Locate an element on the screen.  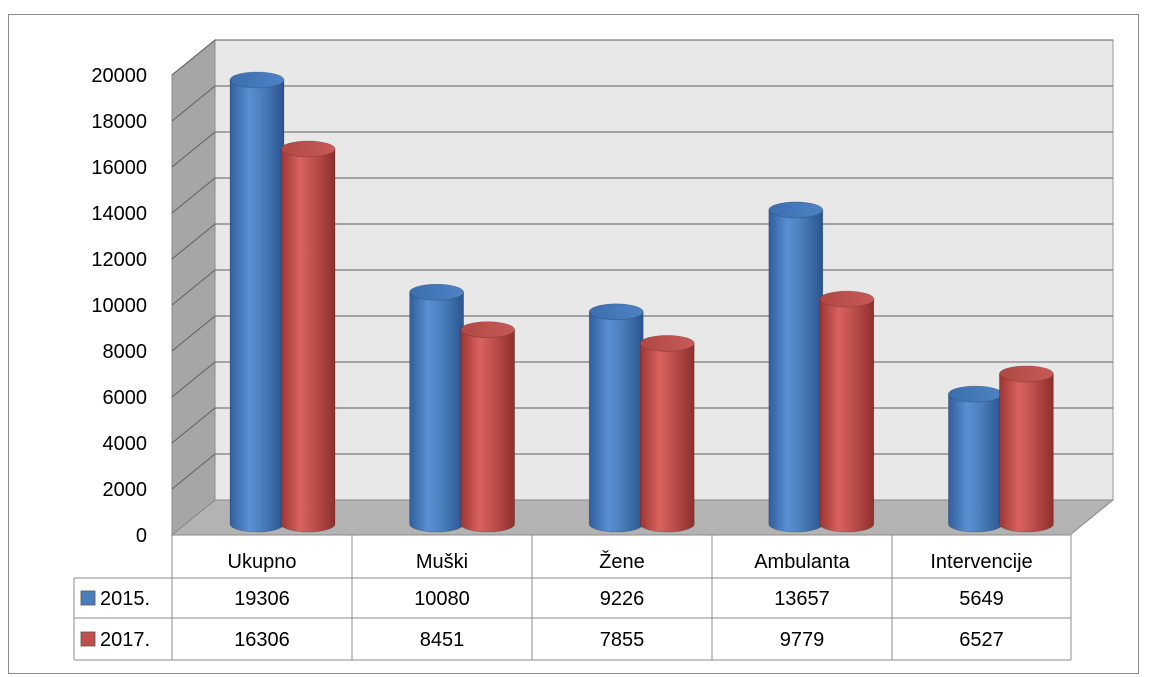
y-tick-label: 2000 is located at coordinates (125, 490).